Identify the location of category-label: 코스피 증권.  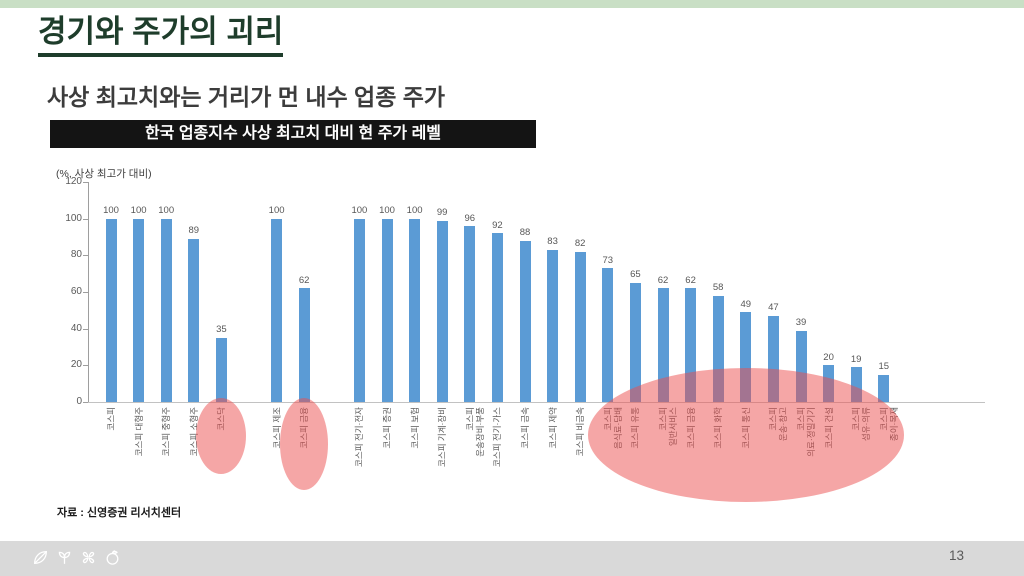
(387, 428).